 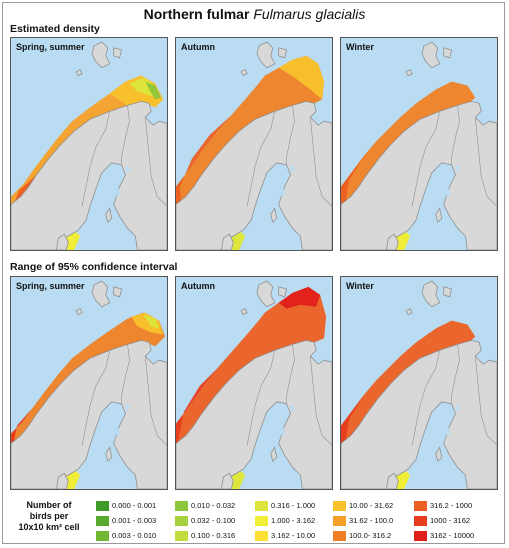 I want to click on legend-item: 316.2 - 1000, so click(x=443, y=505).